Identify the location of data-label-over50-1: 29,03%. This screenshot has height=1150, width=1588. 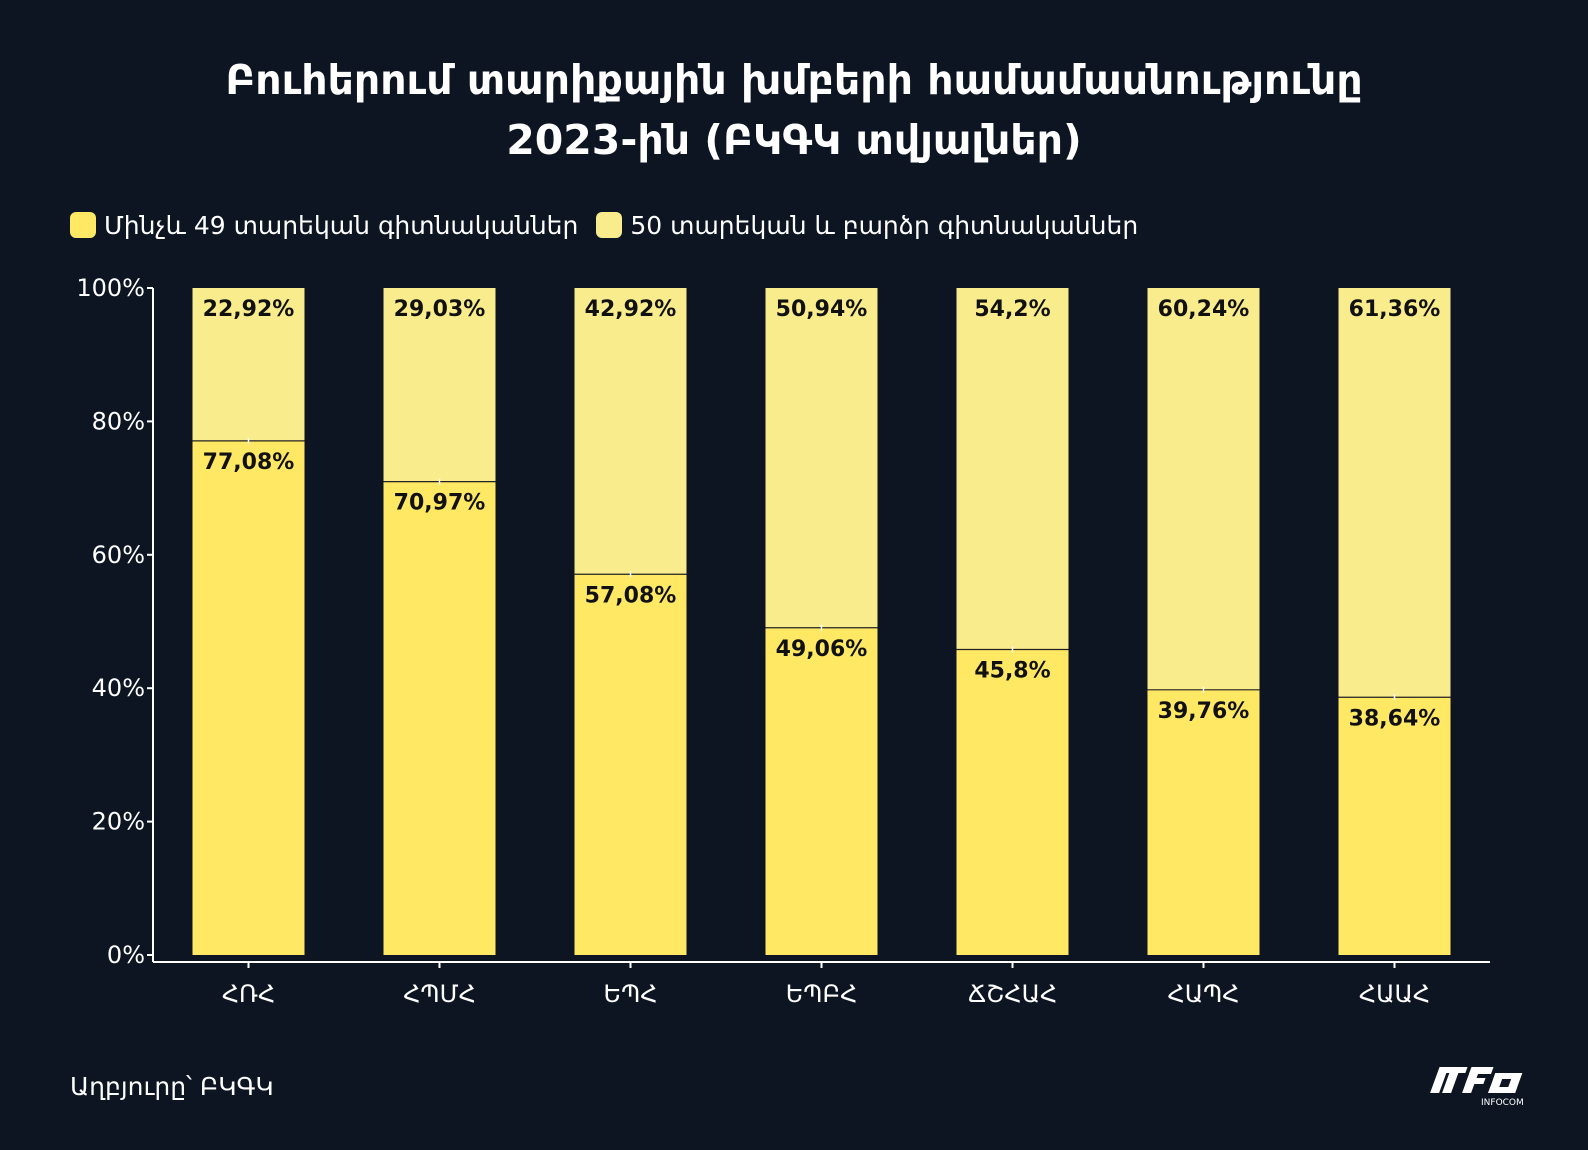
(440, 309).